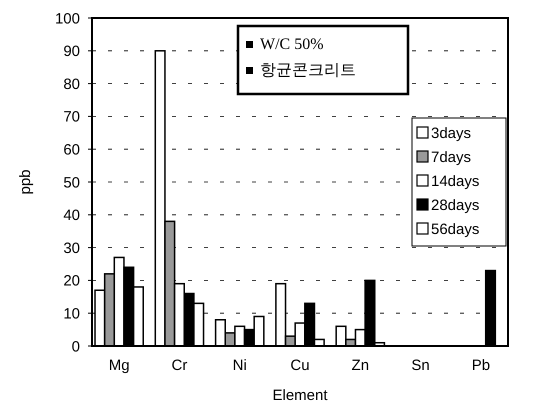 Image resolution: width=536 pixels, height=414 pixels. I want to click on y-axis-title: ppb, so click(25, 182).